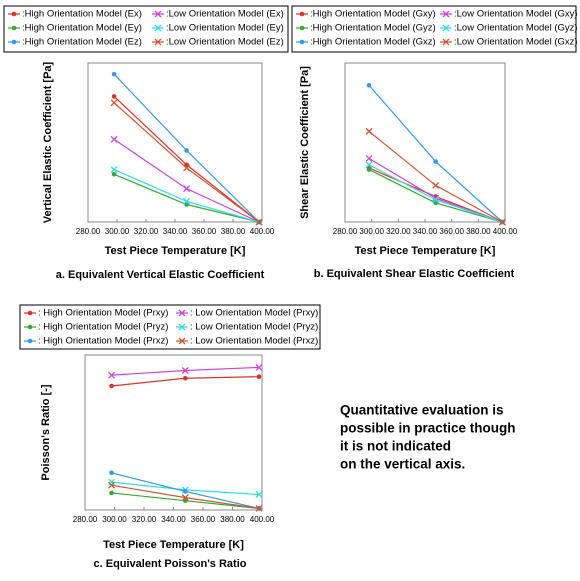 This screenshot has height=581, width=580. I want to click on legend-label: :Low Orientation Model (Gxy), so click(516, 14).